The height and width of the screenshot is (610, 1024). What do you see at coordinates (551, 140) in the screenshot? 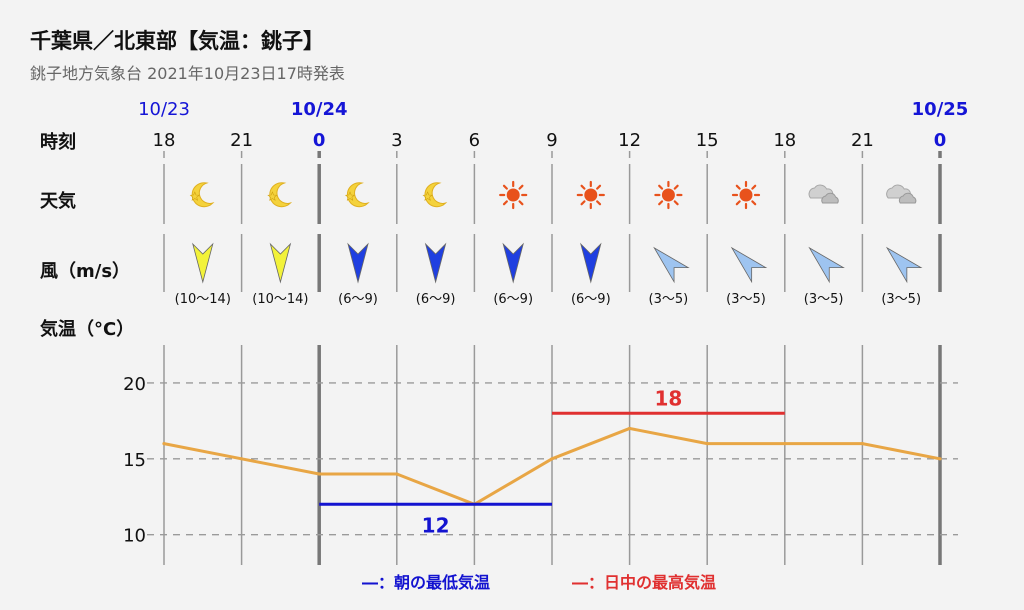
I see `hour-label: 9` at bounding box center [551, 140].